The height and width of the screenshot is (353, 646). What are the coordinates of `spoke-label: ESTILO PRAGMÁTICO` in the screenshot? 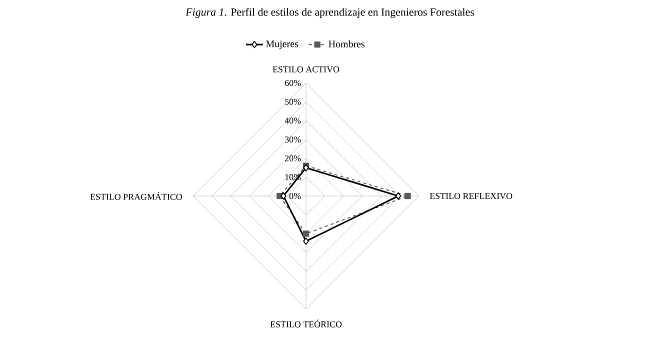 It's located at (136, 196).